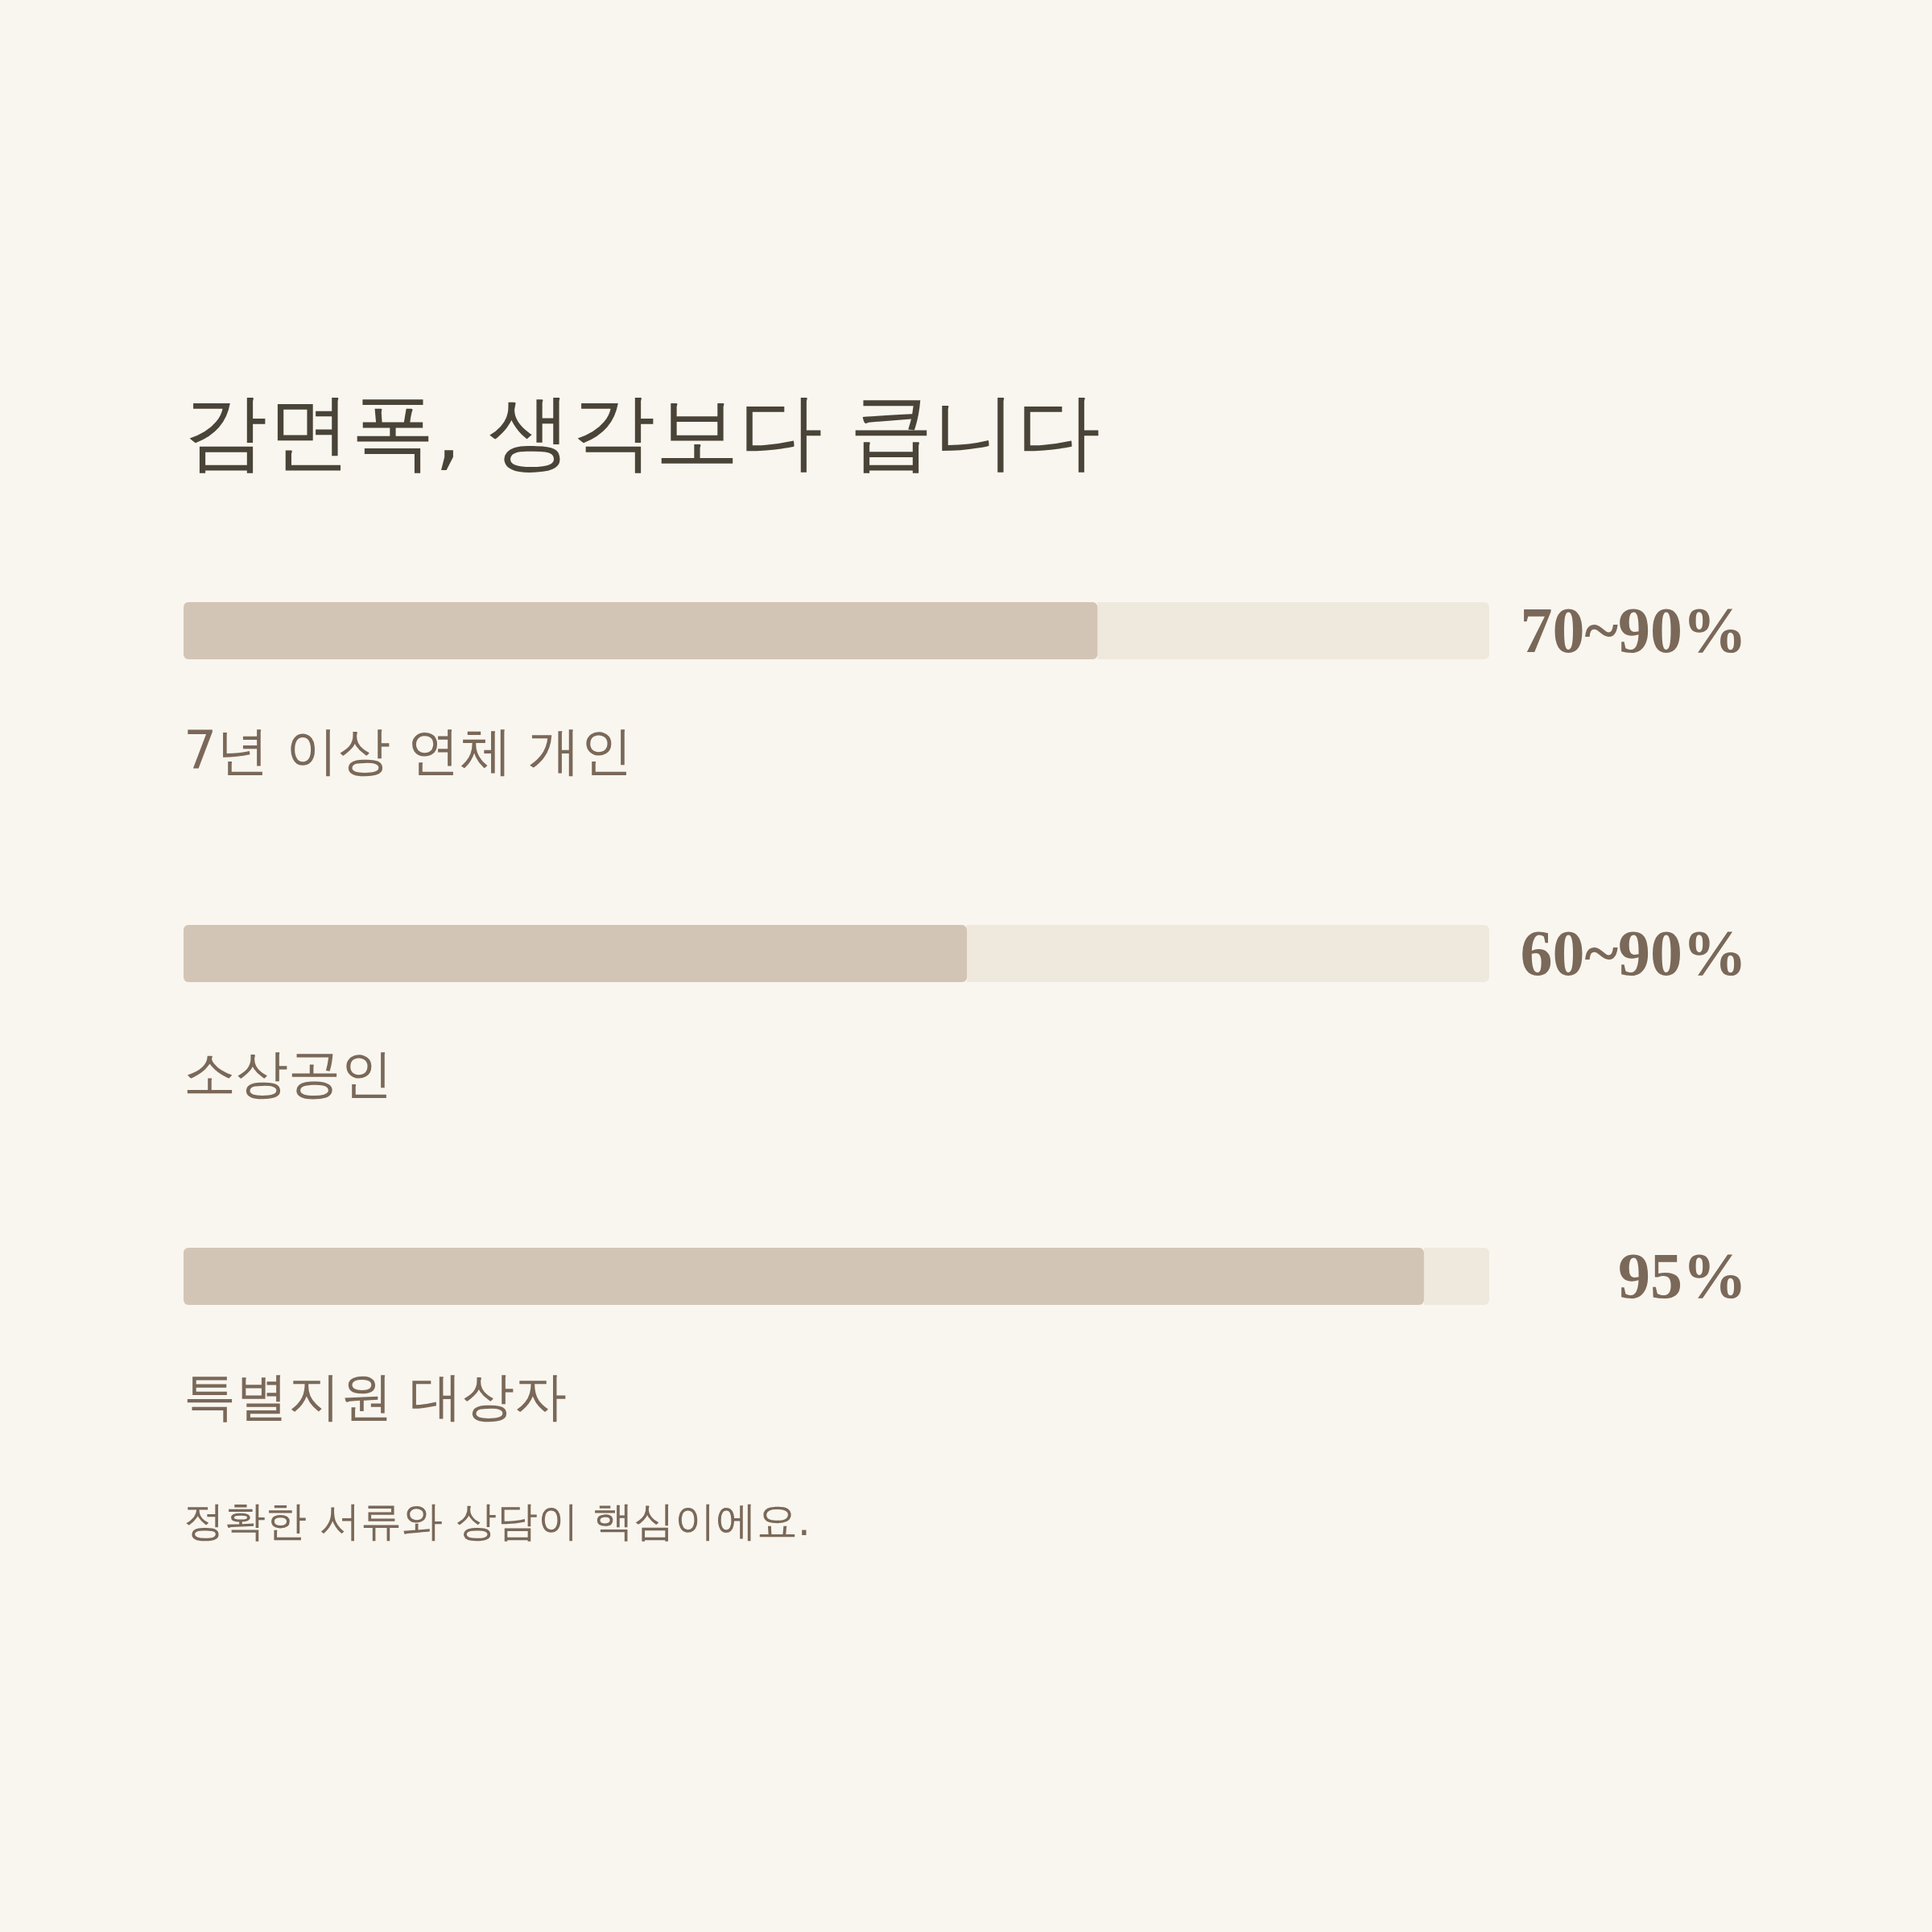 The image size is (1932, 1932). What do you see at coordinates (1633, 953) in the screenshot?
I see `value-label: 60~90%` at bounding box center [1633, 953].